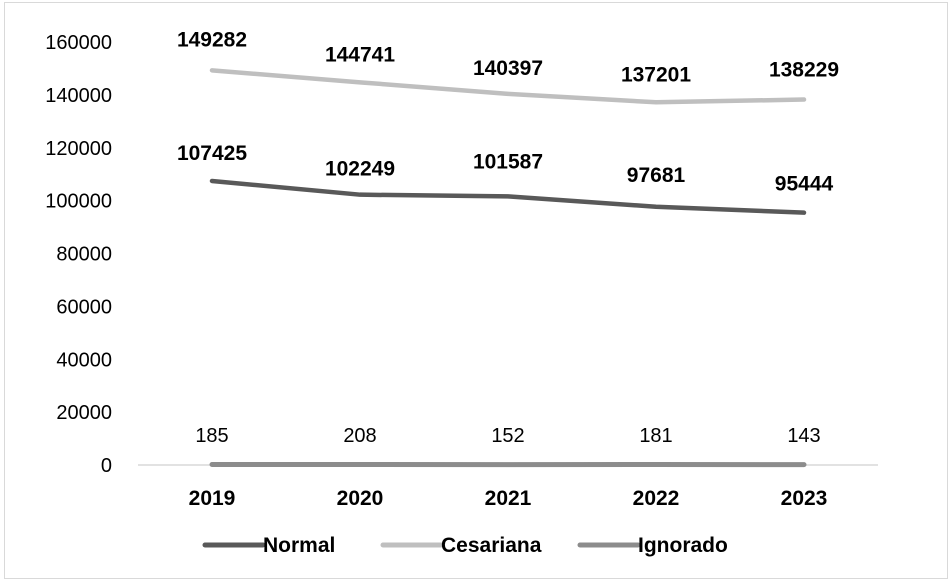  What do you see at coordinates (804, 498) in the screenshot?
I see `x-tick-label: 2023` at bounding box center [804, 498].